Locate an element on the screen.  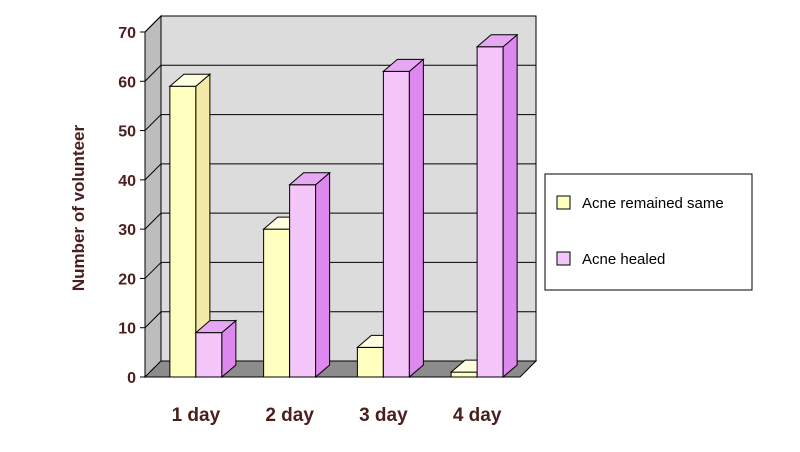
y-tick-labels: 0 10 20 30 40 50 60 70 is located at coordinates (127, 206).